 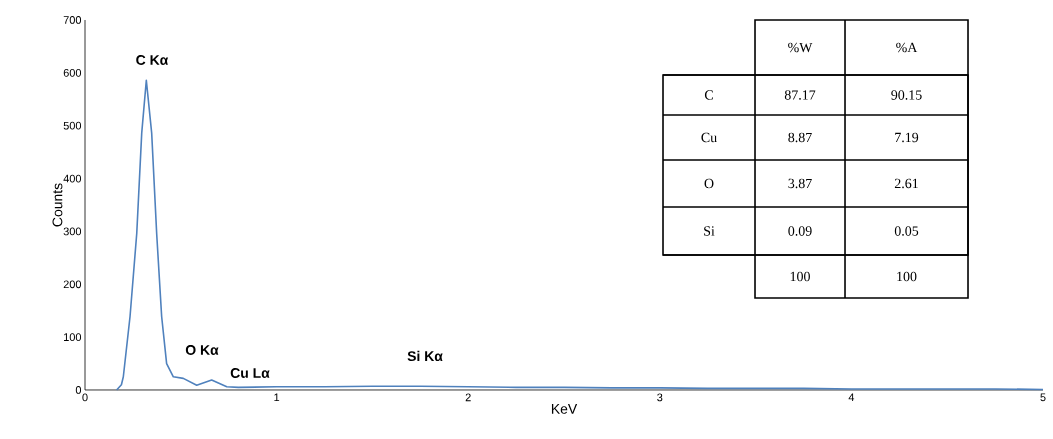 What do you see at coordinates (800, 137) in the screenshot?
I see `annotation: 8.87` at bounding box center [800, 137].